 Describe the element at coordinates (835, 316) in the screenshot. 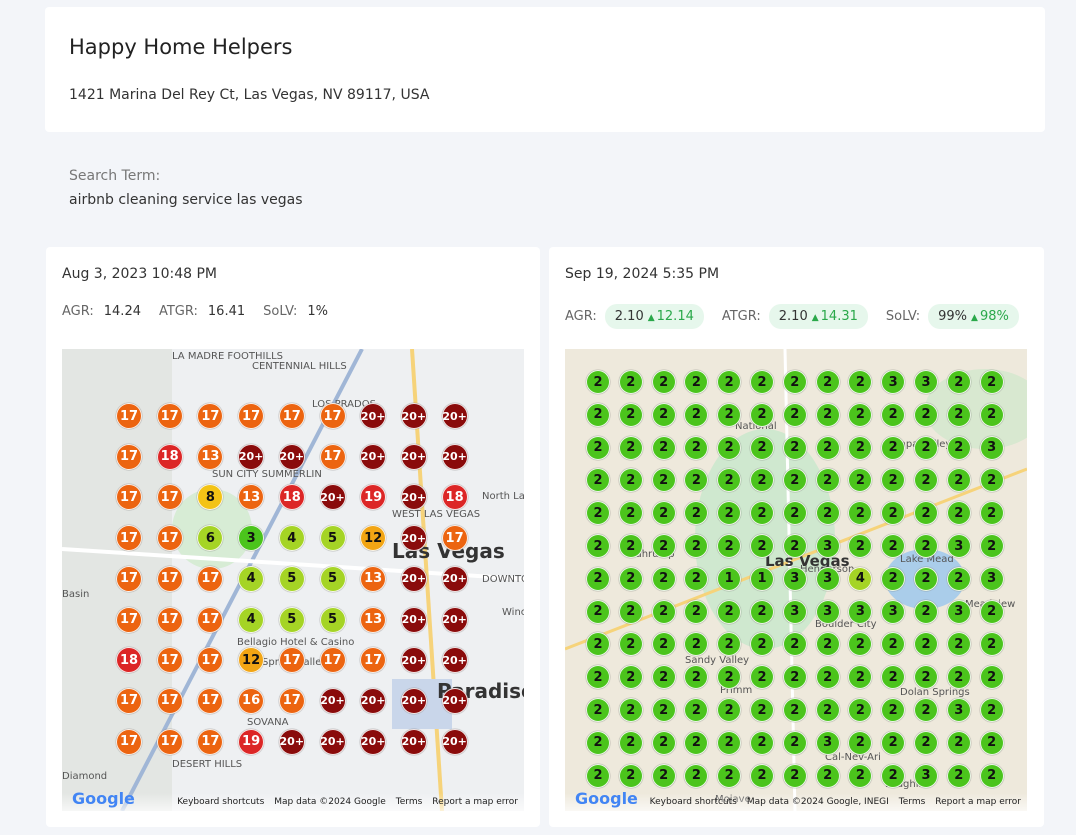

I see `metric-change: ▲ 14.31` at that location.